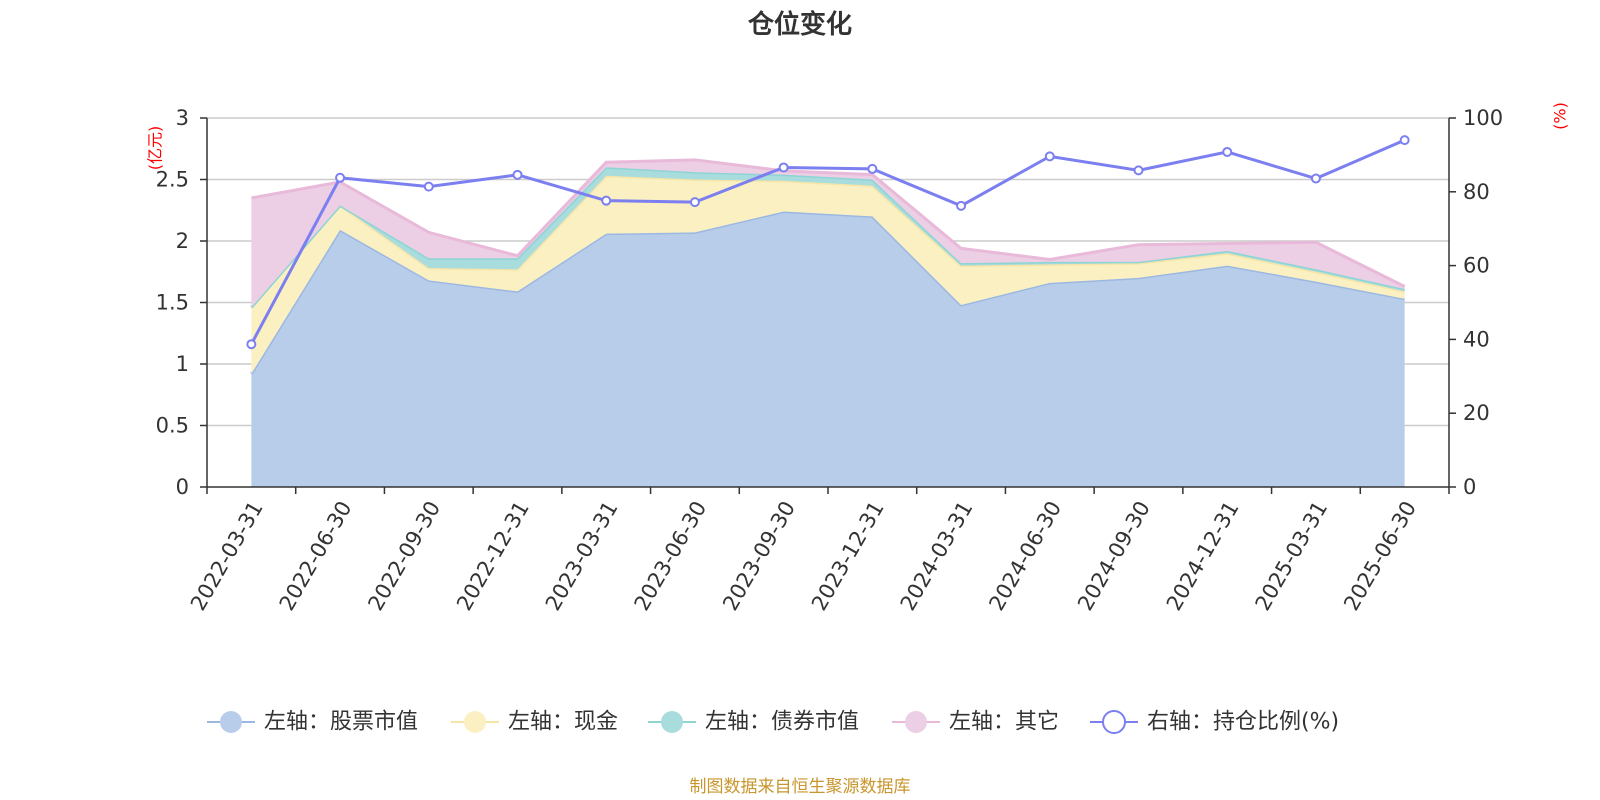  What do you see at coordinates (799, 24) in the screenshot?
I see `chart-title: 仓位变化` at bounding box center [799, 24].